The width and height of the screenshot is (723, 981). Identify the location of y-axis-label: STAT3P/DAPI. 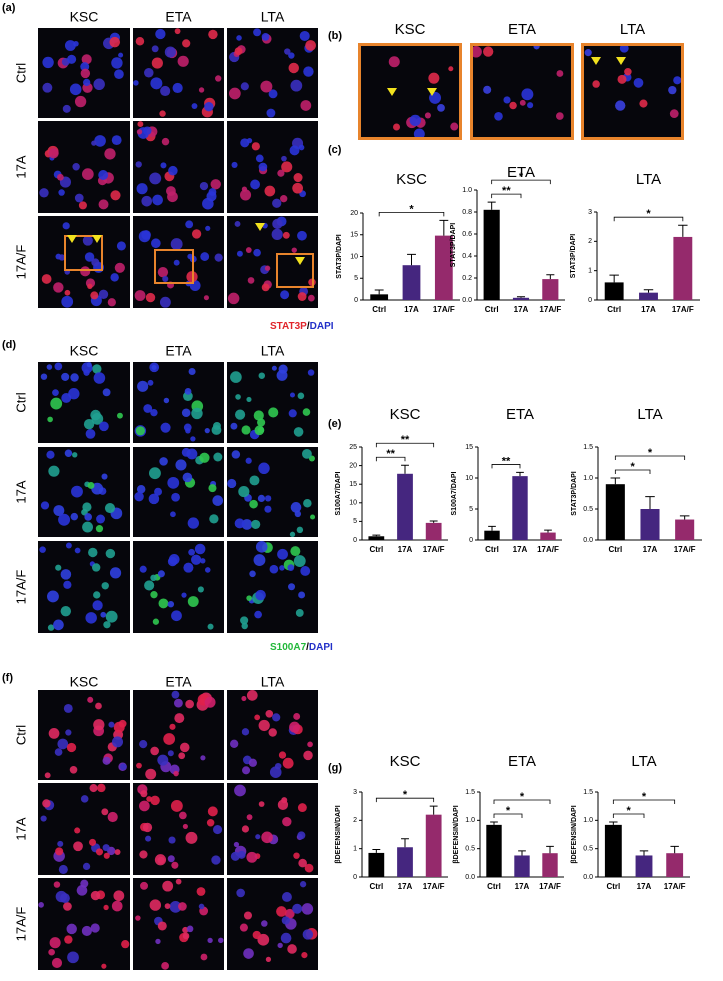
(574, 493).